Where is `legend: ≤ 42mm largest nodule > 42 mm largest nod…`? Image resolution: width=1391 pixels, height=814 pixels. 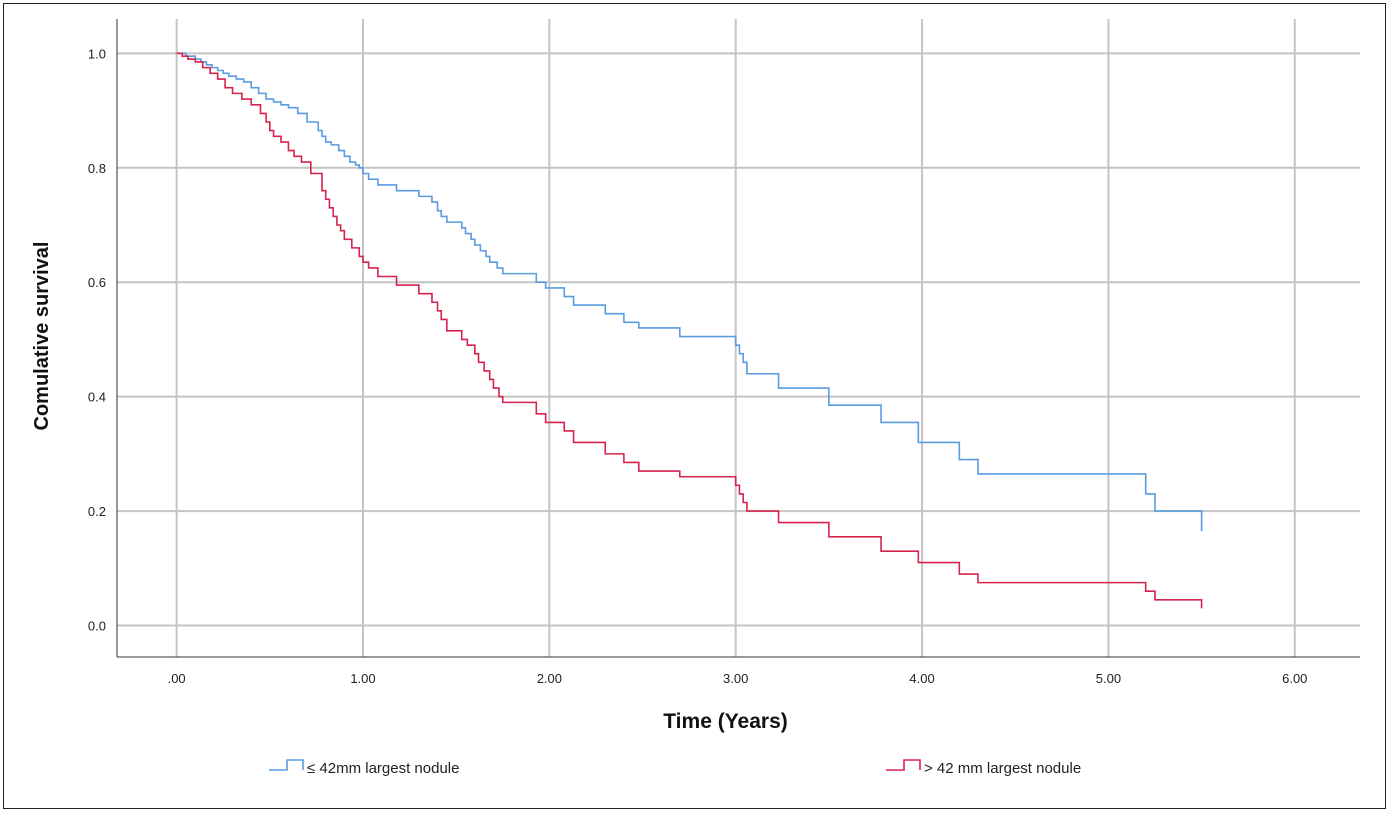 legend: ≤ 42mm largest nodule > 42 mm largest nod… is located at coordinates (675, 768).